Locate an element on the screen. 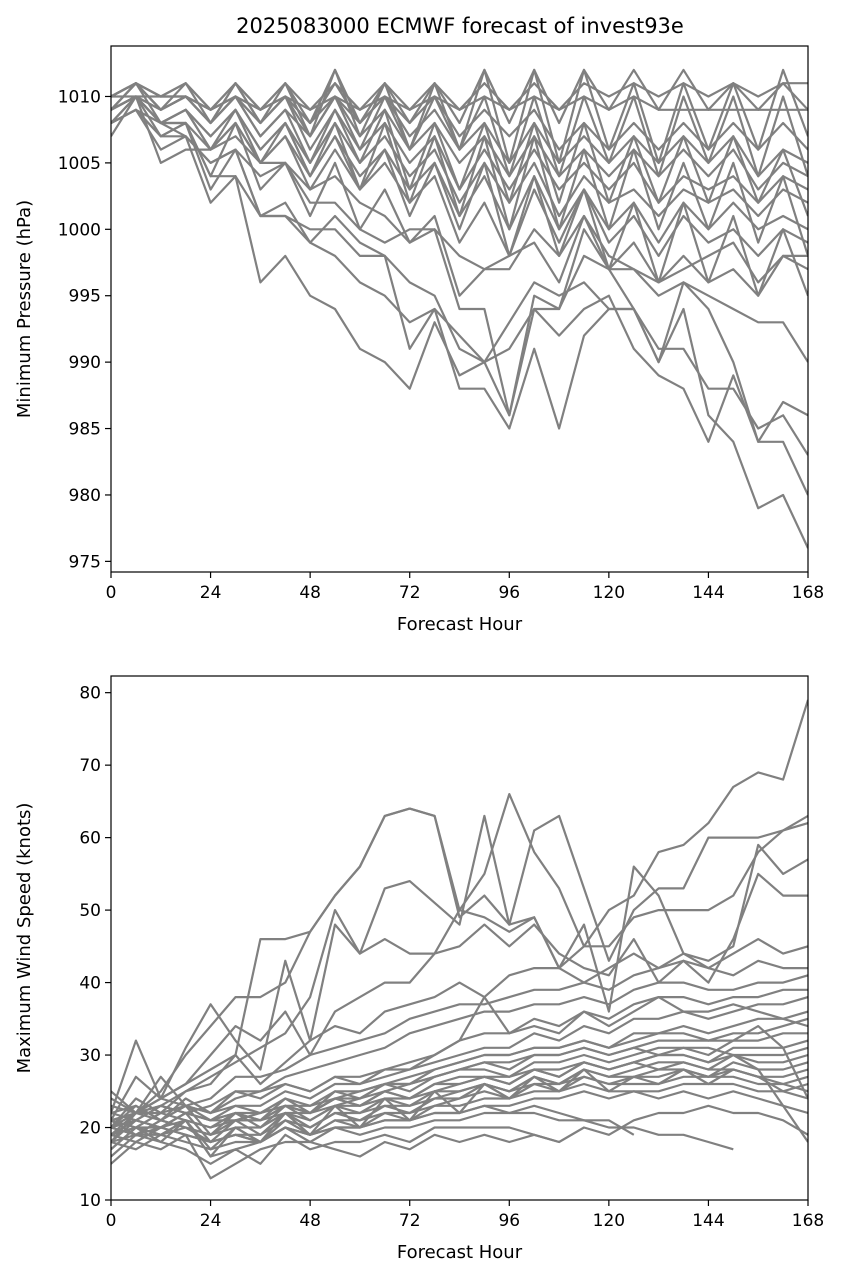 The width and height of the screenshot is (843, 1279). figure-title: 2025083000 ECMWF forecast of invest93e is located at coordinates (460, 26).